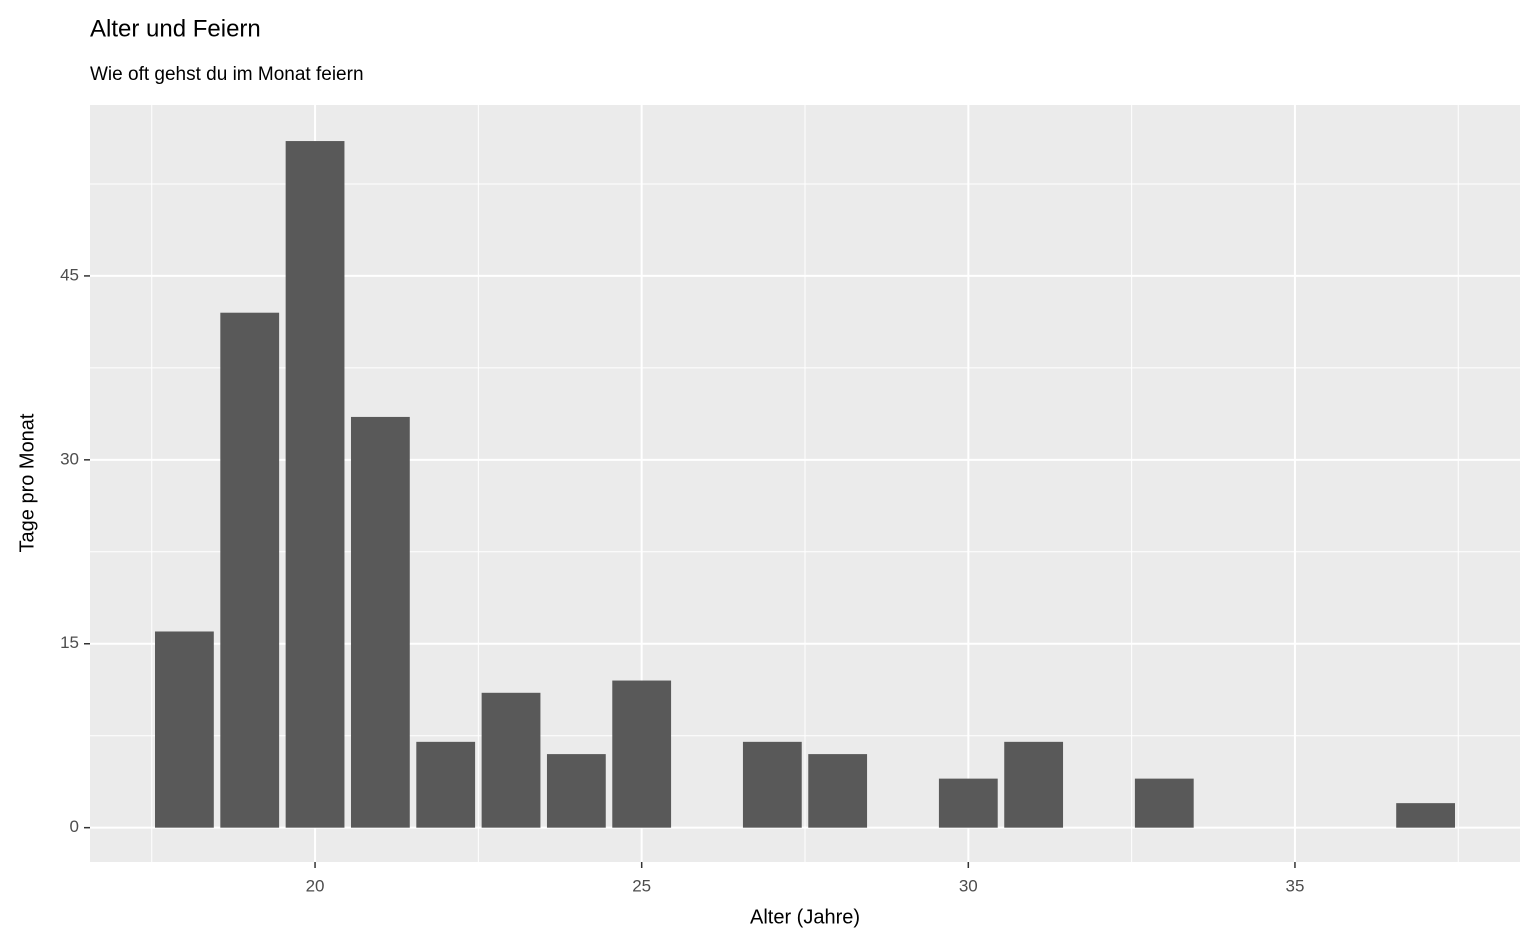 This screenshot has width=1536, height=949. What do you see at coordinates (69, 642) in the screenshot?
I see `y-tick-label: 15` at bounding box center [69, 642].